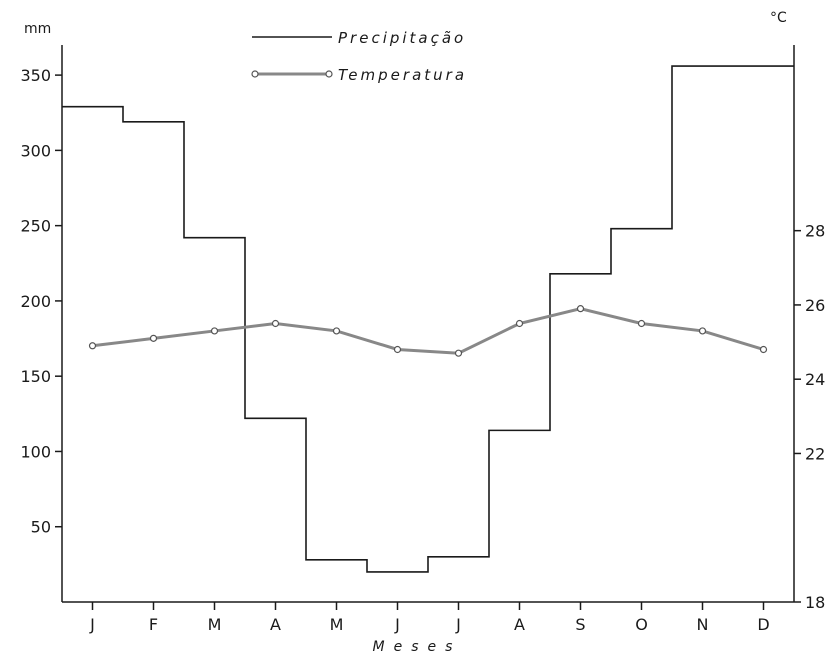 This screenshot has height=659, width=825. I want to click on left-tick-label: 200, so click(35, 301).